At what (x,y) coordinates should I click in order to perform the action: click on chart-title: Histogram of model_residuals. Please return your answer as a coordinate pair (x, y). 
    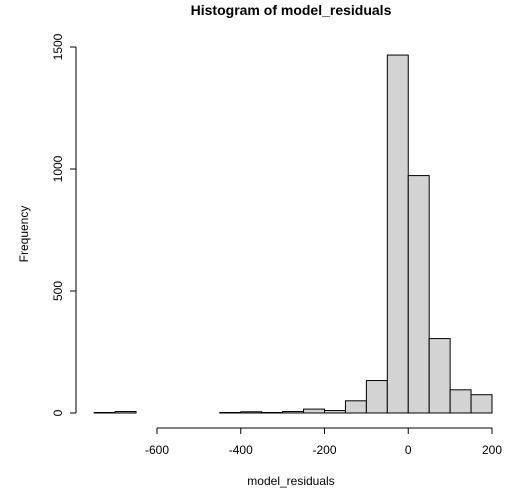
    Looking at the image, I should click on (291, 10).